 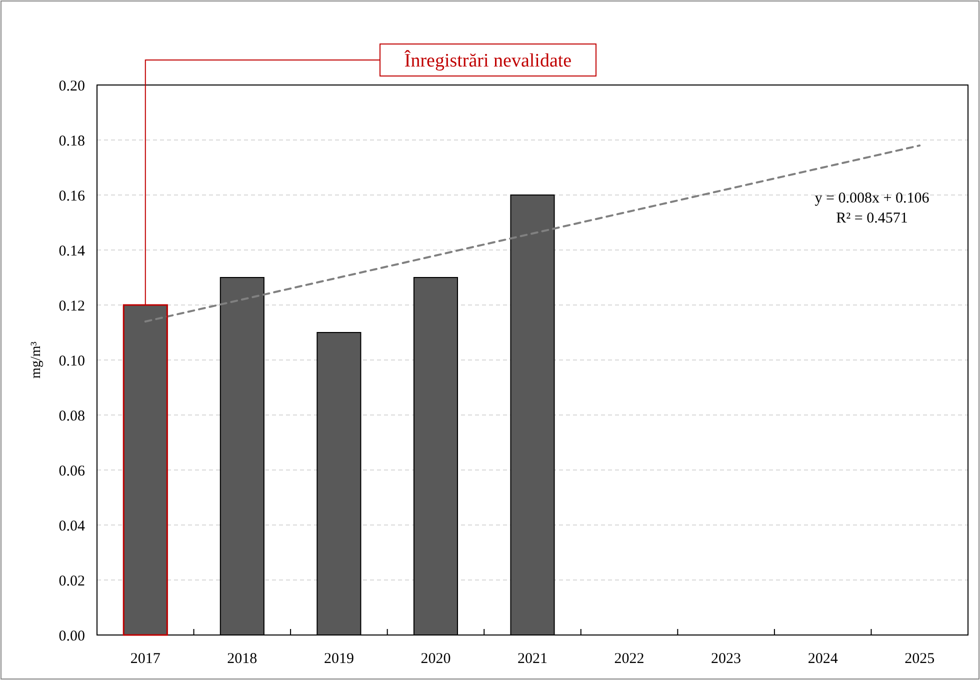 What do you see at coordinates (872, 218) in the screenshot?
I see `annotation: R² = 0.4571` at bounding box center [872, 218].